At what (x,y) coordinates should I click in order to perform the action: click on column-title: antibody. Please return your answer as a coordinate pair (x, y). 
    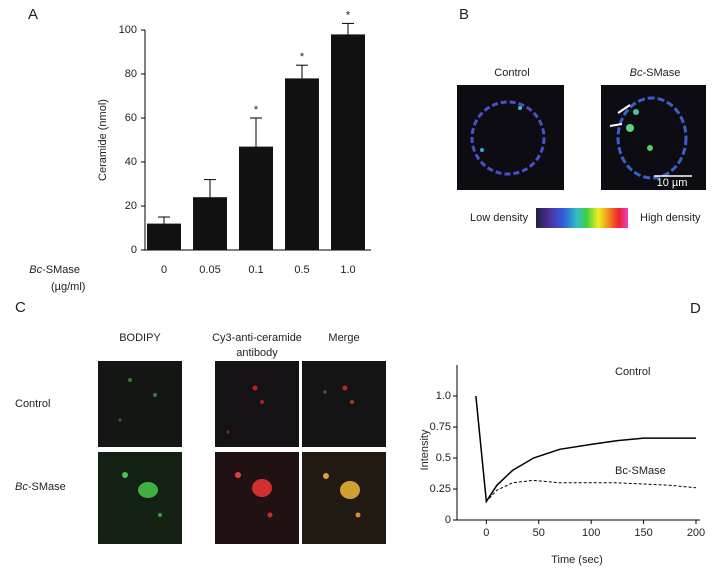
    Looking at the image, I should click on (257, 353).